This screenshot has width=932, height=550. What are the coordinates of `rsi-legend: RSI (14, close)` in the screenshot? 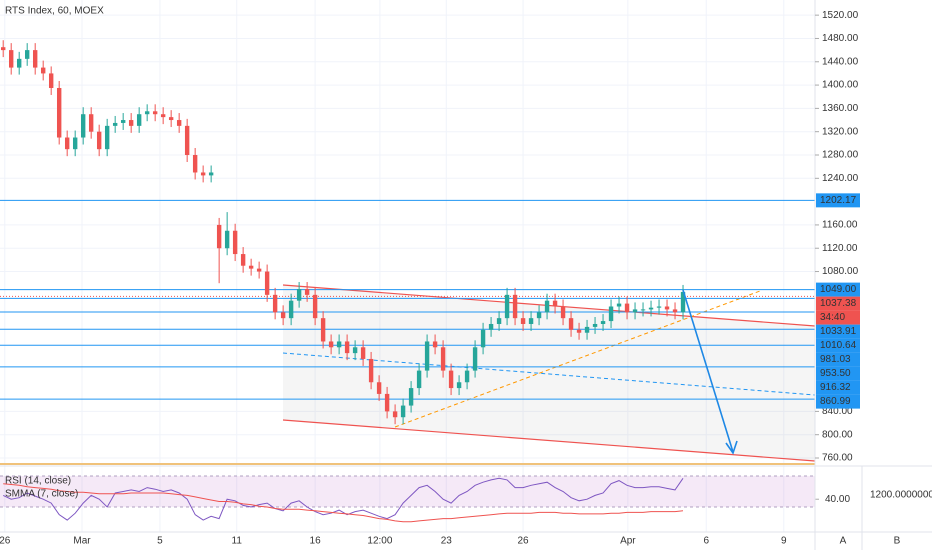 It's located at (38, 481).